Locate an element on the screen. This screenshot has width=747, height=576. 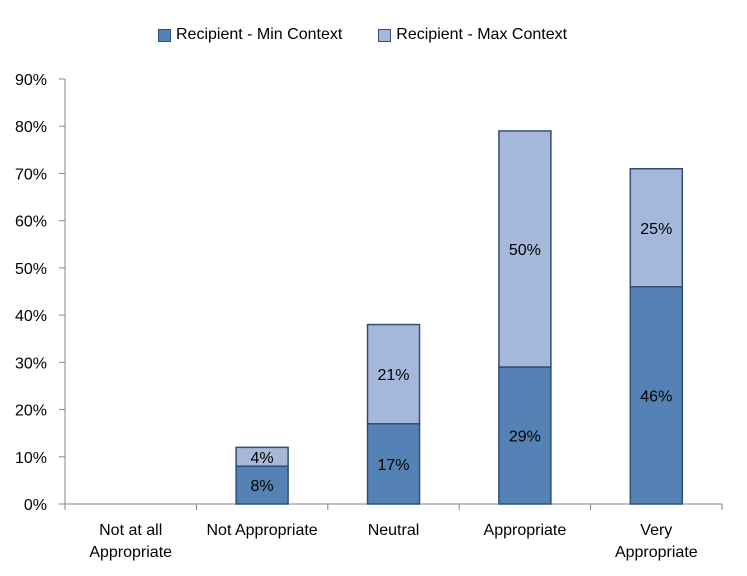
y-tick-label: 40% is located at coordinates (31, 316).